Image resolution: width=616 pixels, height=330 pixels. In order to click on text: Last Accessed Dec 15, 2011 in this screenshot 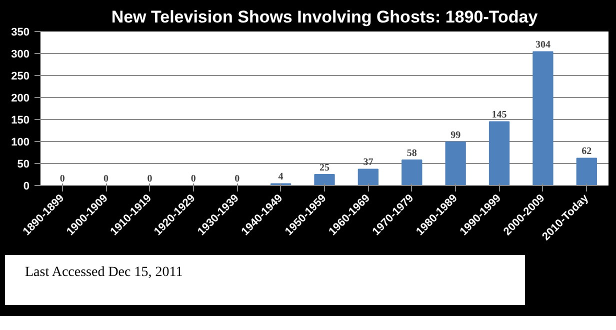, I will do `click(104, 273)`.